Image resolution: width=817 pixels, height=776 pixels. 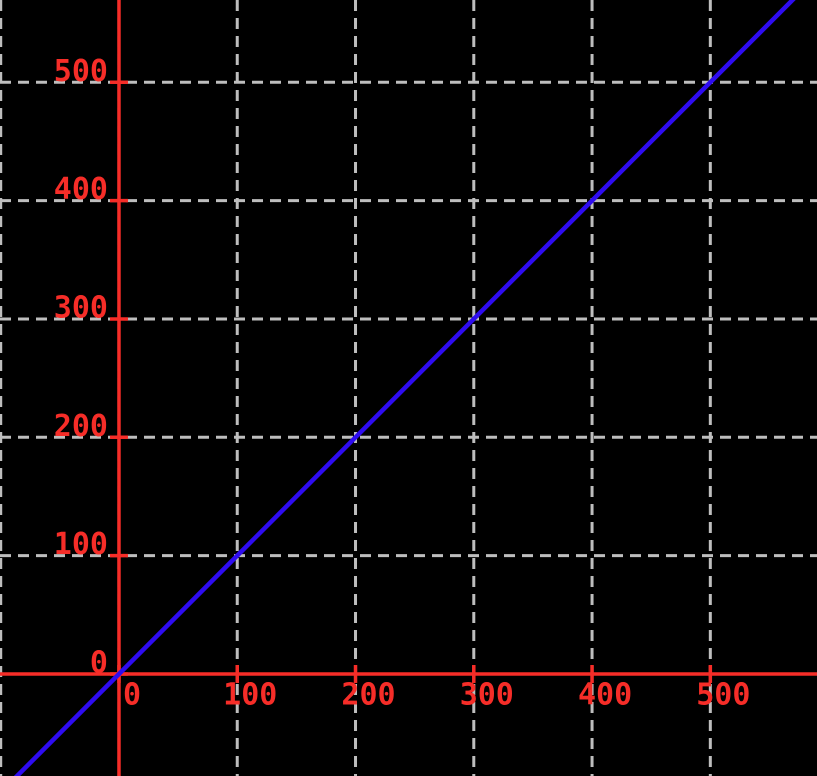 What do you see at coordinates (99, 662) in the screenshot?
I see `y-tick-label: 0` at bounding box center [99, 662].